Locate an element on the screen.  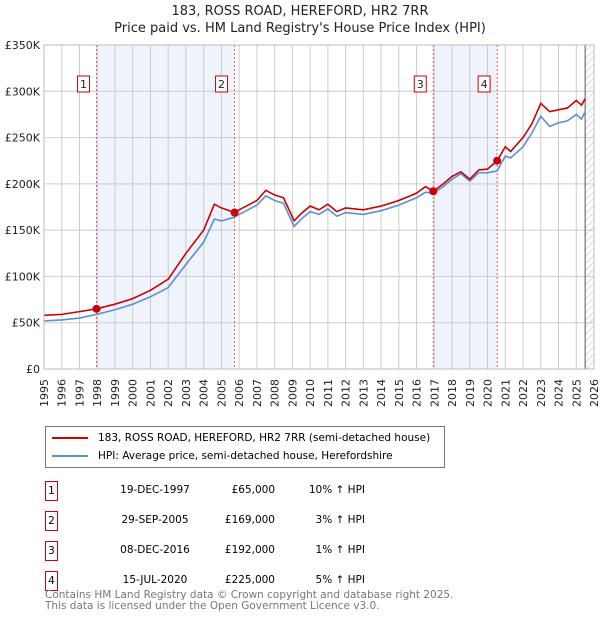
x-tick-label: 2000 is located at coordinates (133, 393).